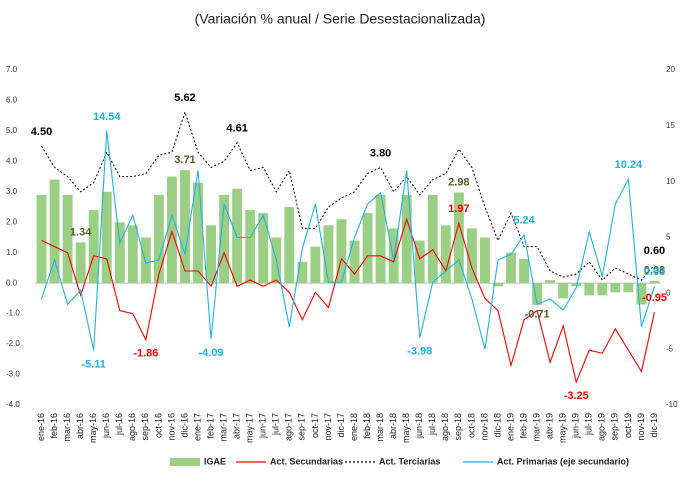  What do you see at coordinates (484, 427) in the screenshot?
I see `x-tick-label: nov-18` at bounding box center [484, 427].